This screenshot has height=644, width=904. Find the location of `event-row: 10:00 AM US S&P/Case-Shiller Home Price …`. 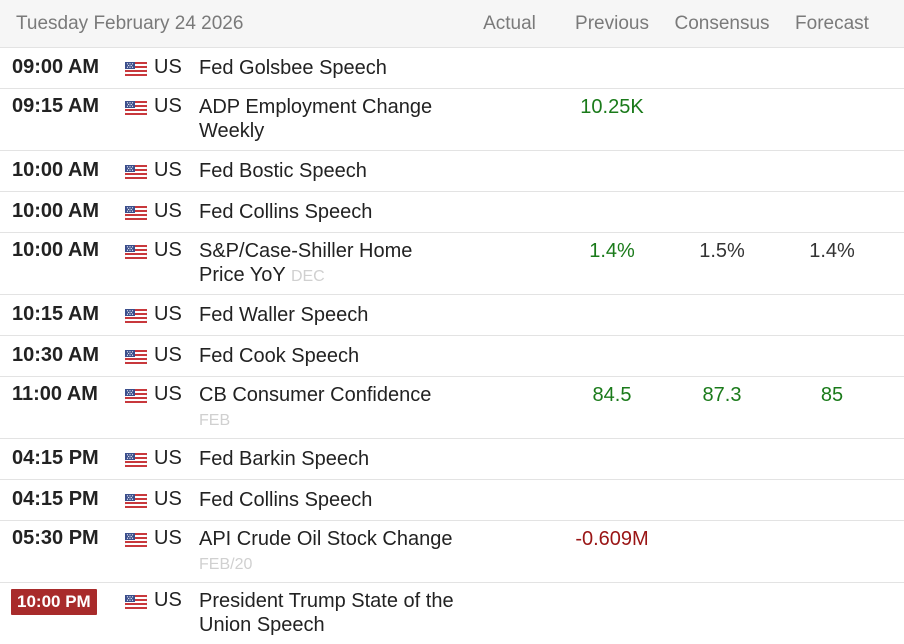

event-row: 10:00 AM US S&P/Case-Shiller Home Price … is located at coordinates (452, 264).